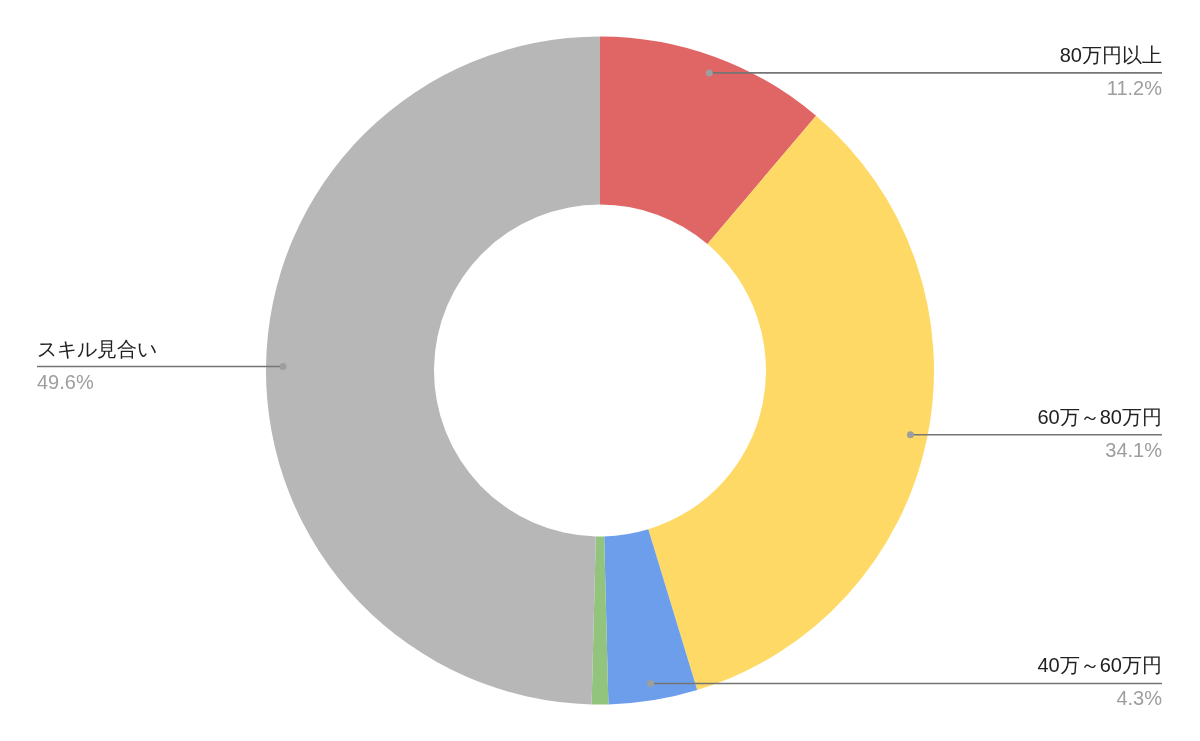 This screenshot has height=741, width=1200. Describe the element at coordinates (1139, 698) in the screenshot. I see `data-label: 4.3%` at that location.